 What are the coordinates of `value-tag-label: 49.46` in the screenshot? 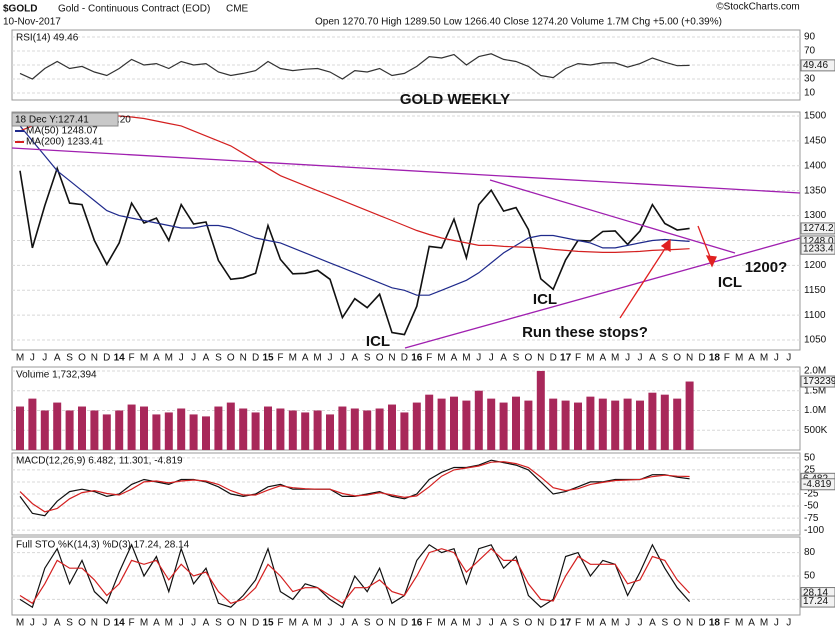 It's located at (815, 65).